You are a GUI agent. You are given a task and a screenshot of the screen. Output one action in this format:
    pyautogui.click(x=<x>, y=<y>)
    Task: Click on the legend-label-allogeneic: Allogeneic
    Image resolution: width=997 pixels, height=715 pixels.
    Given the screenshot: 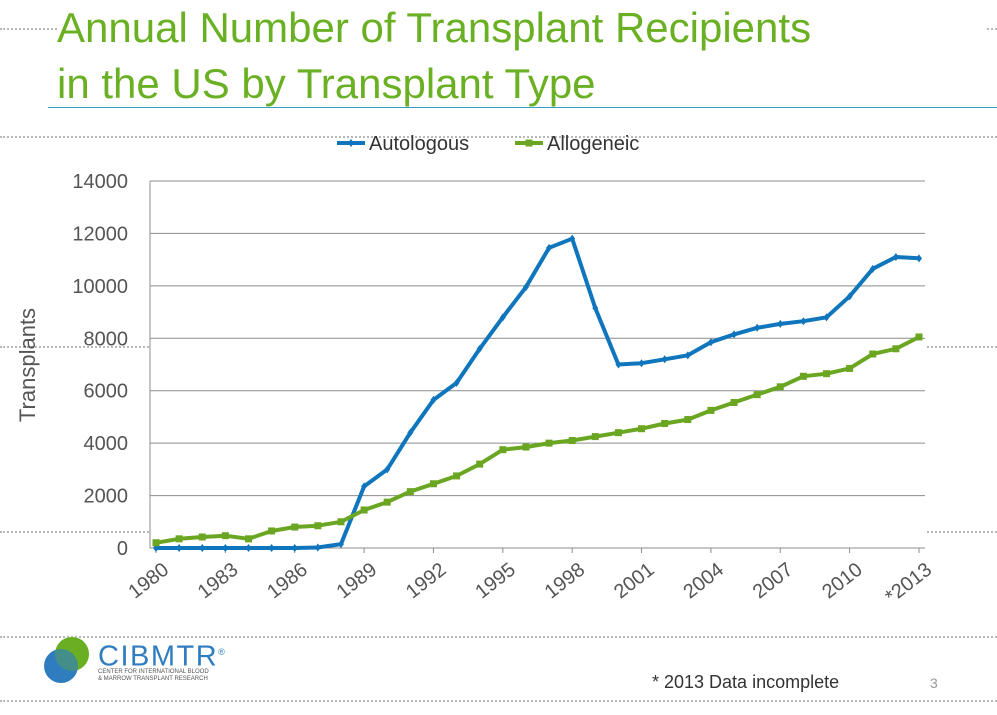 What is the action you would take?
    pyautogui.click(x=593, y=144)
    